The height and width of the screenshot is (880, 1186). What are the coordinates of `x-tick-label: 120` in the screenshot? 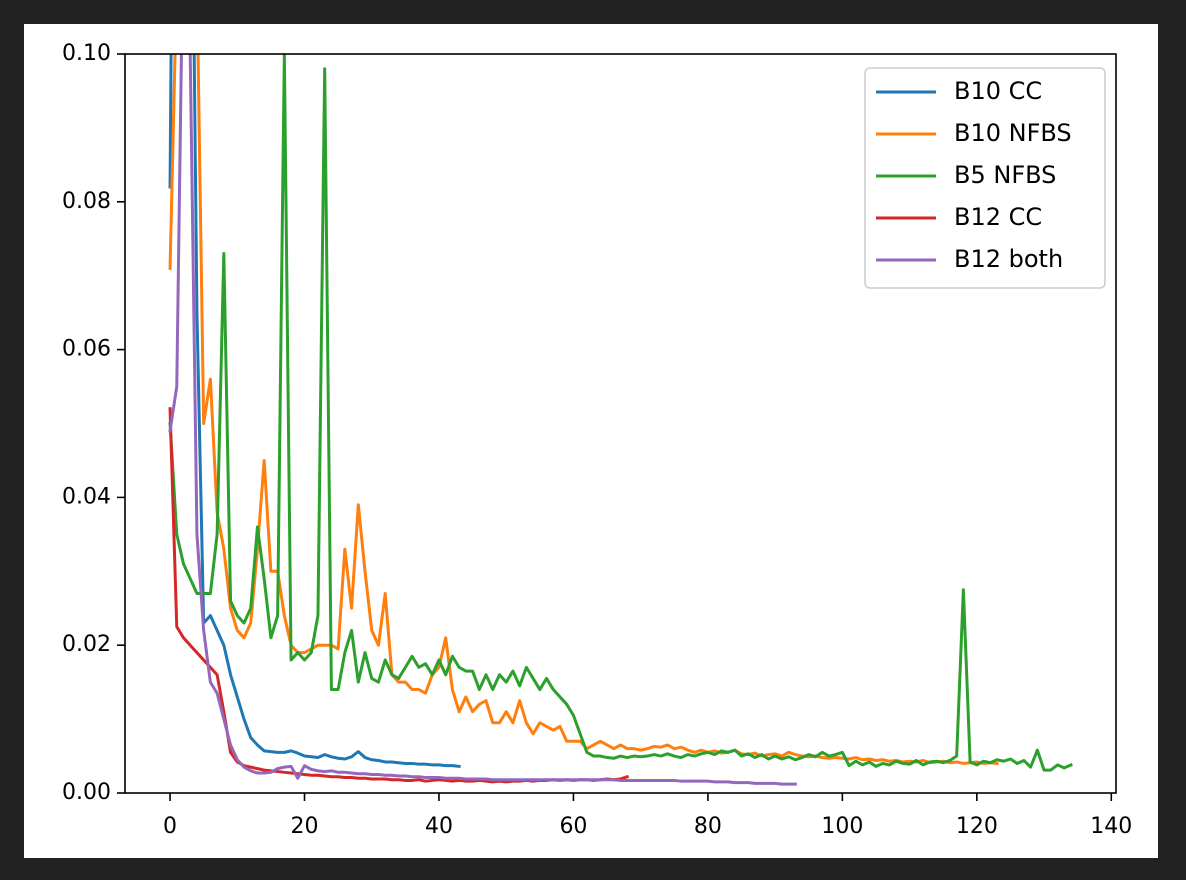 It's located at (977, 826).